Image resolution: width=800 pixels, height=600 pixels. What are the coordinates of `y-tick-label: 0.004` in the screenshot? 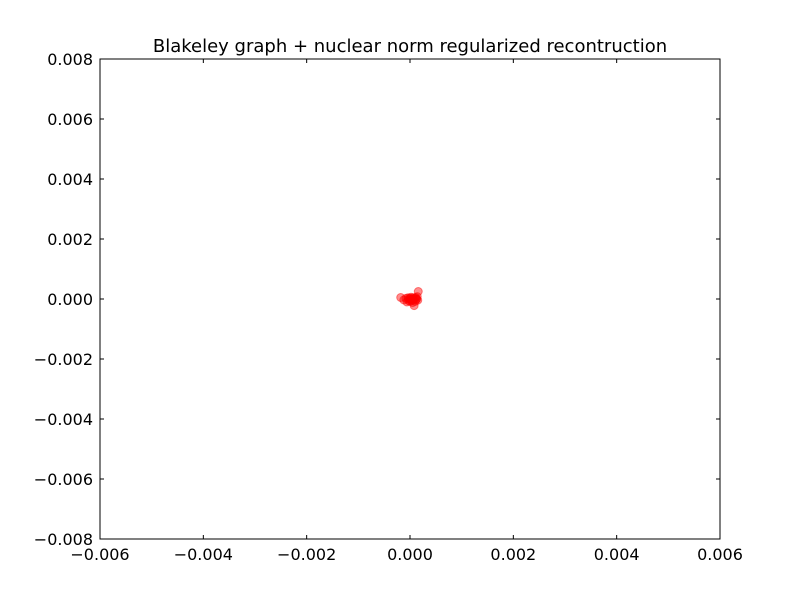 It's located at (70, 179).